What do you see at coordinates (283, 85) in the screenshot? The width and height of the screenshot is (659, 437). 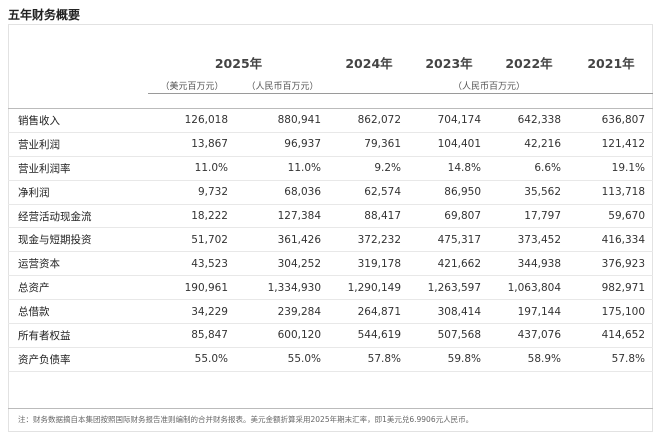 I see `unit-rmb-2025: （人民币百万元）` at bounding box center [283, 85].